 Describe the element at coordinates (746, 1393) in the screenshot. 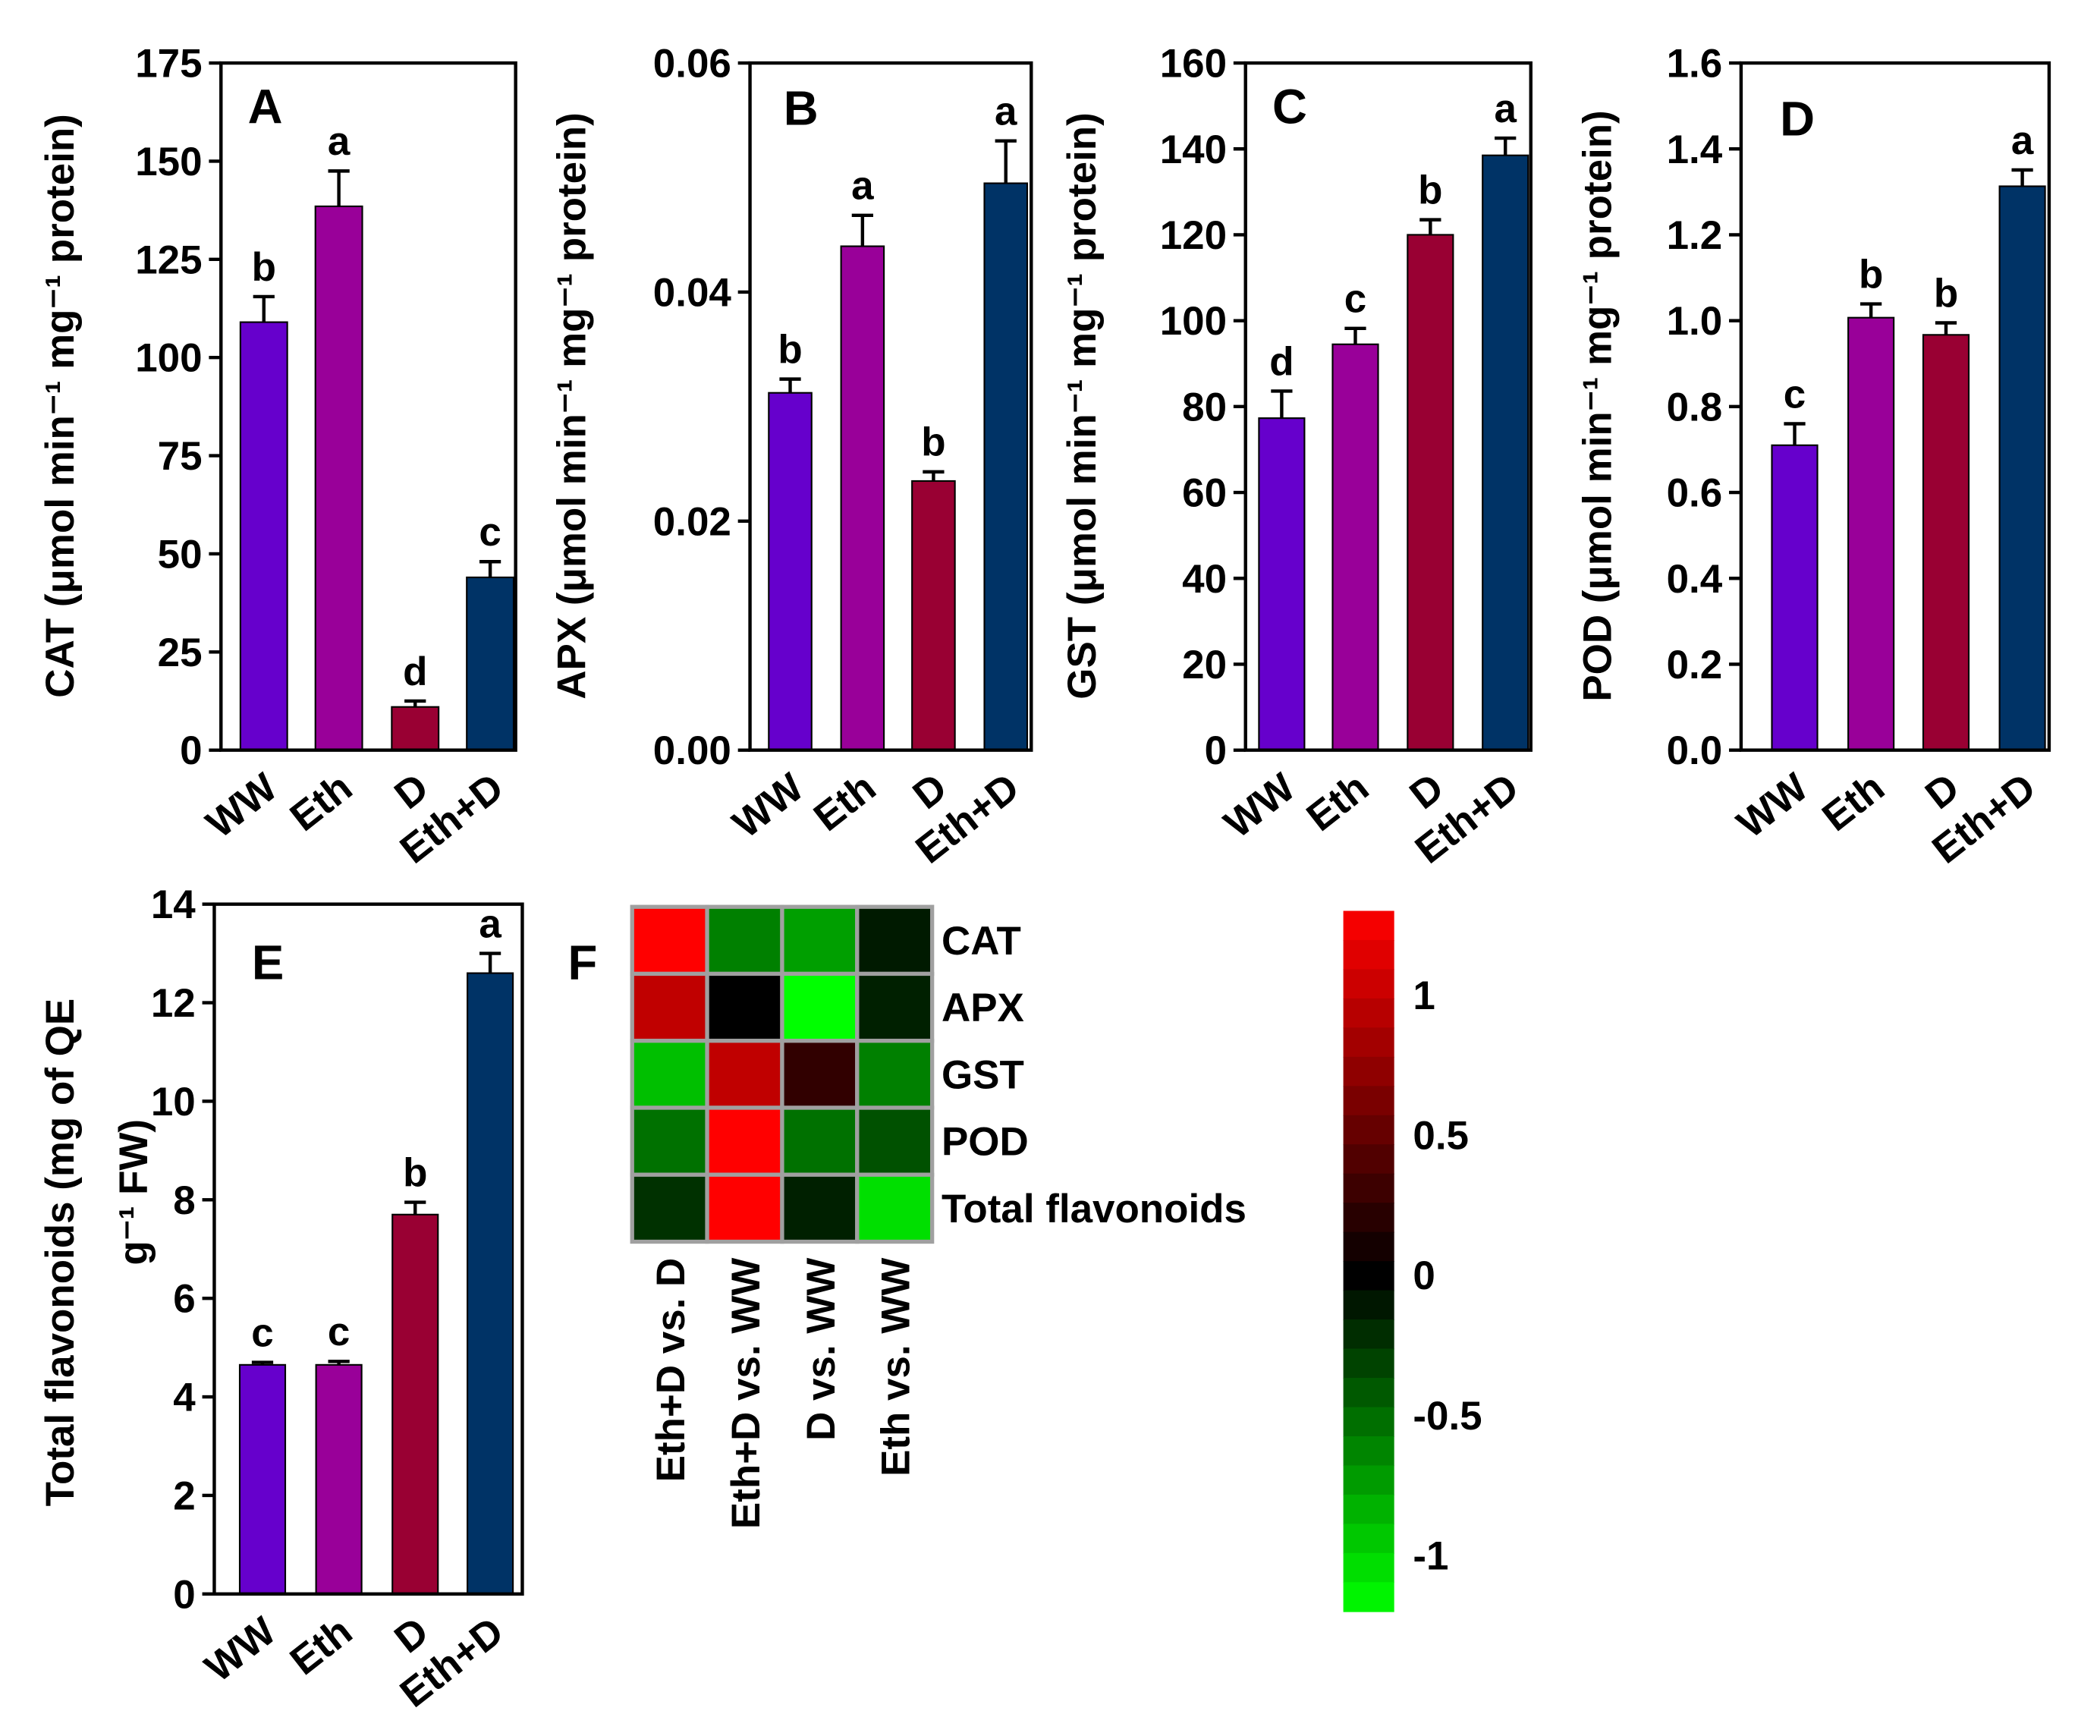

I see `heatmap-col-label-eth-d-vs-ww: Eth+D vs. WW` at that location.